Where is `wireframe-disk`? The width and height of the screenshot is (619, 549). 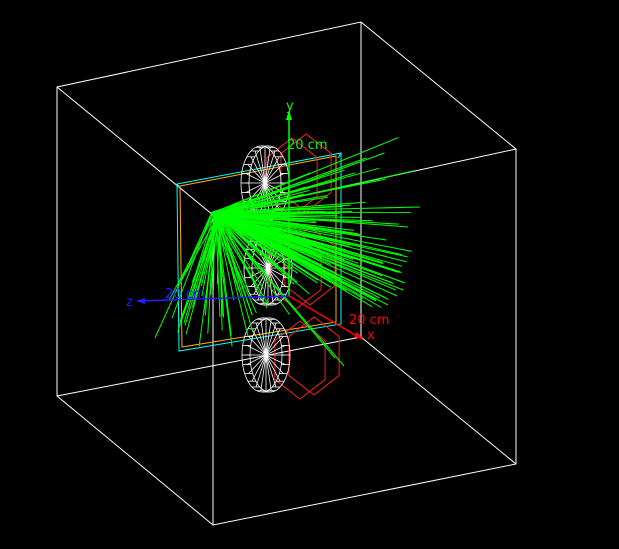
wireframe-disk is located at coordinates (266, 355).